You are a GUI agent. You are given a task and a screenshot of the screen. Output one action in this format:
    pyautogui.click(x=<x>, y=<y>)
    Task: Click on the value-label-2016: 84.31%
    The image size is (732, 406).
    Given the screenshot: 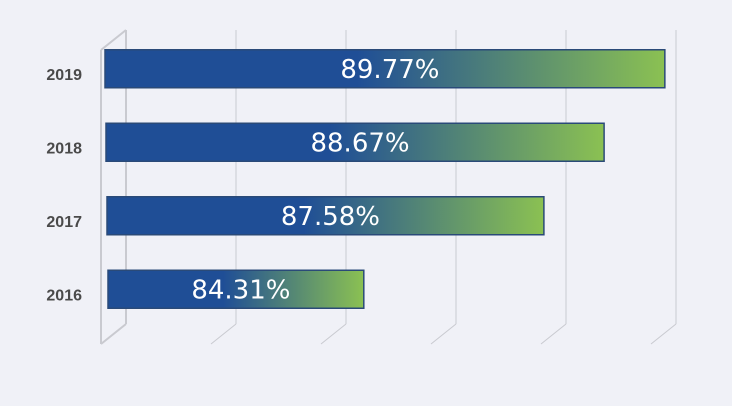 What is the action you would take?
    pyautogui.click(x=240, y=290)
    